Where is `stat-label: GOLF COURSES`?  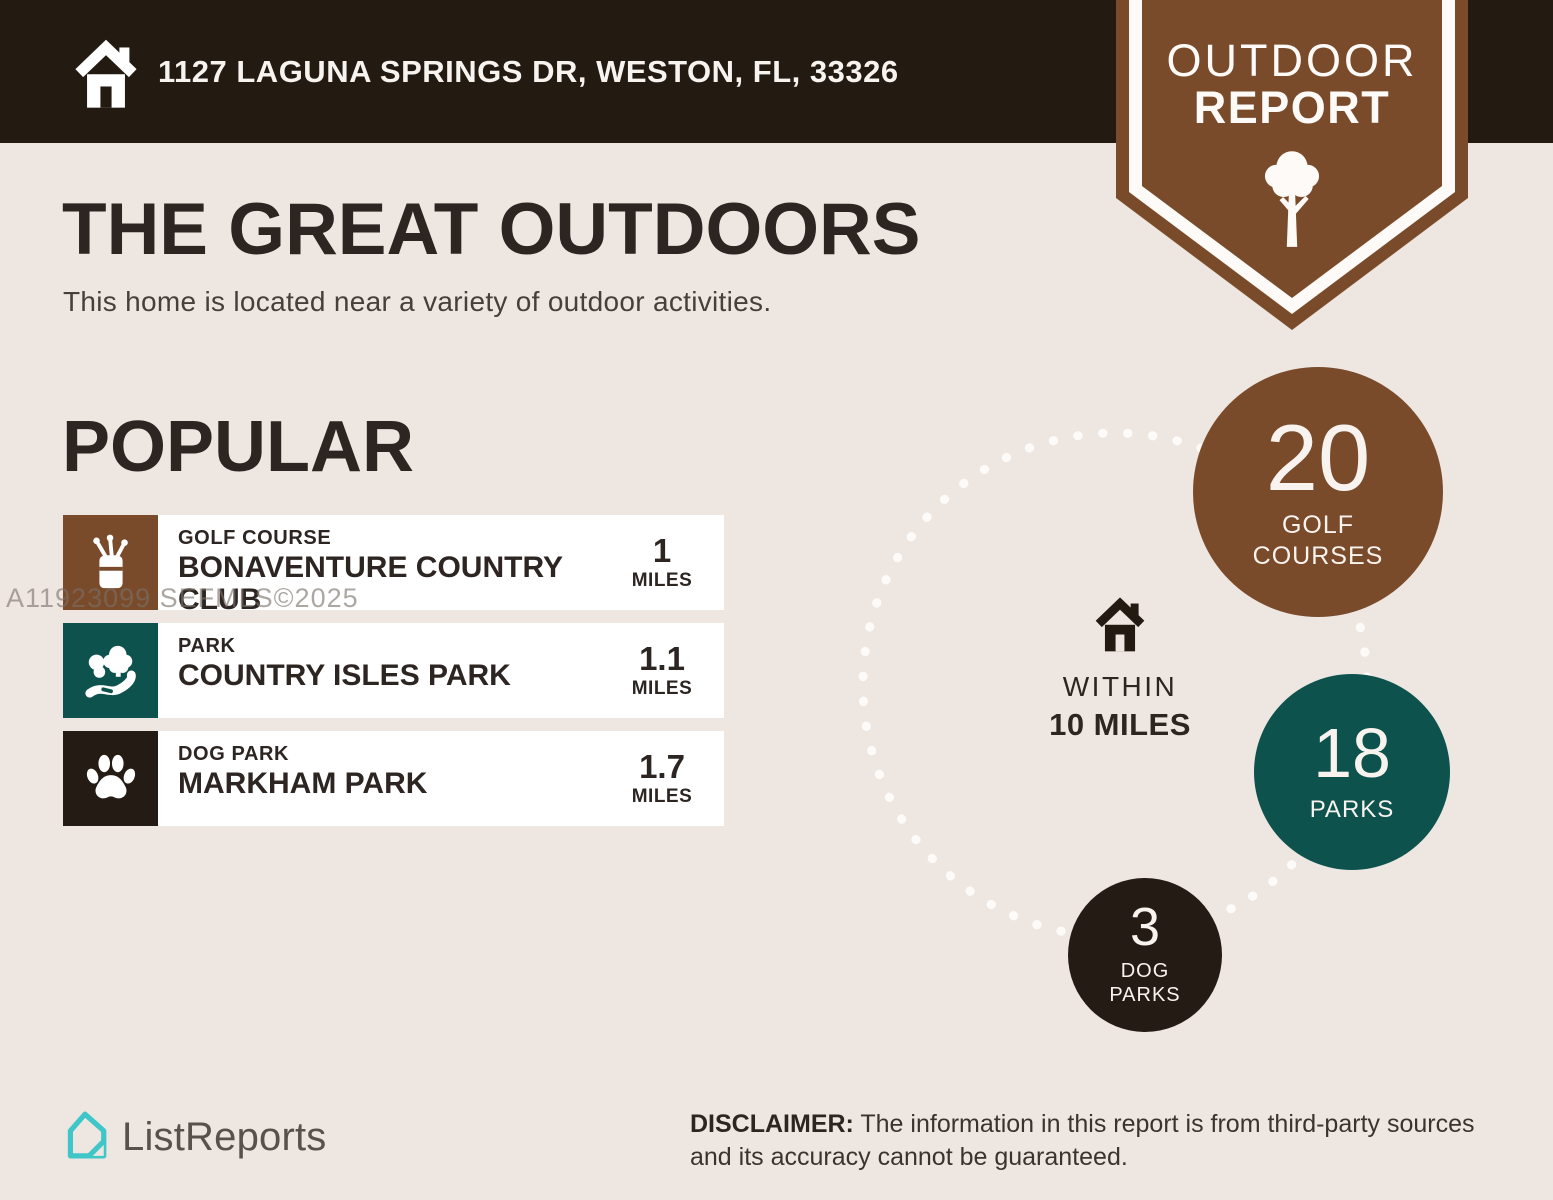
stat-label: GOLF COURSES is located at coordinates (1318, 540).